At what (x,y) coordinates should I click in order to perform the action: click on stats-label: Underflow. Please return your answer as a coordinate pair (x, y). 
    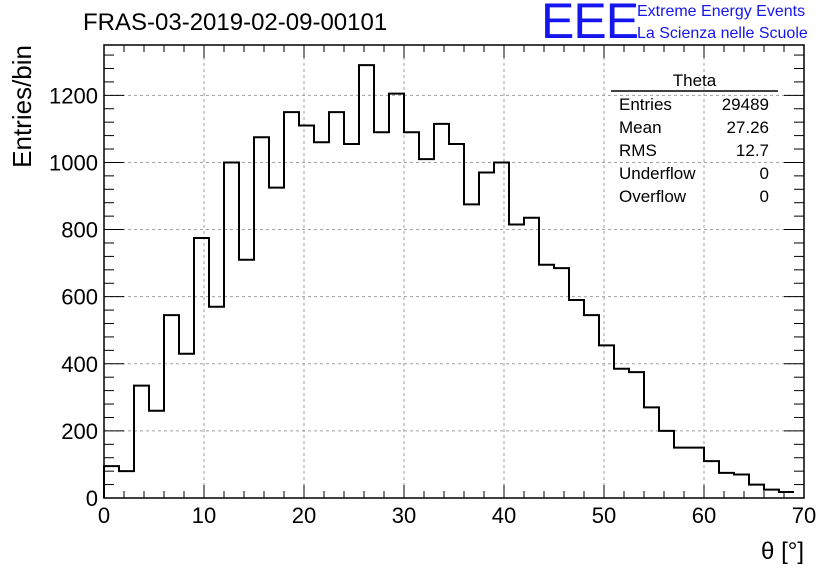
    Looking at the image, I should click on (657, 173).